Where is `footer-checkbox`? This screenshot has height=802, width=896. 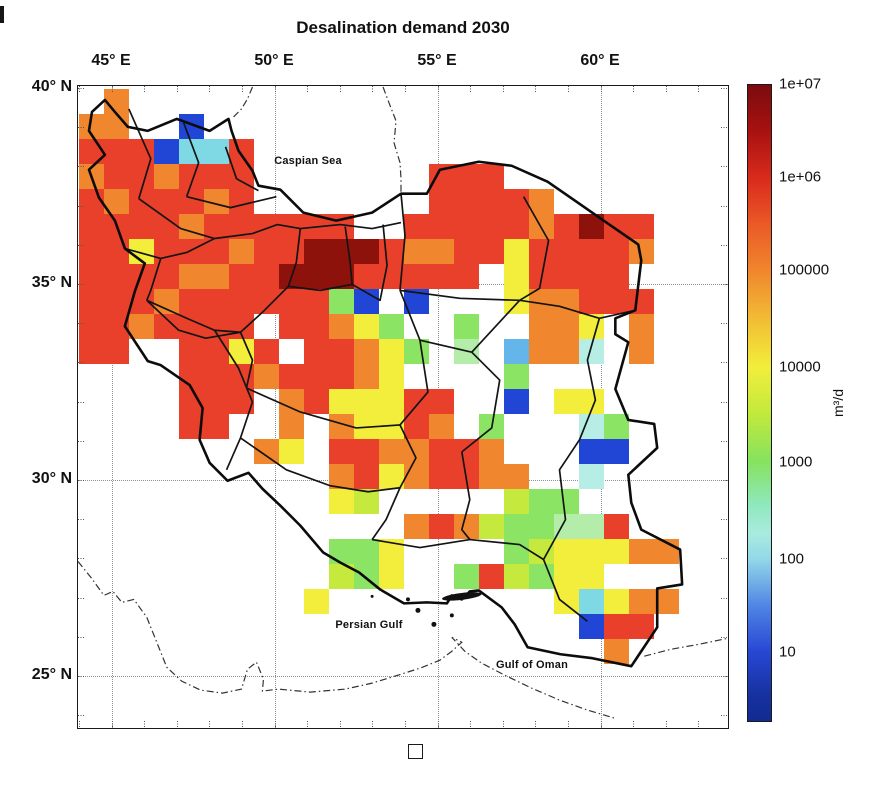
footer-checkbox is located at coordinates (415, 751).